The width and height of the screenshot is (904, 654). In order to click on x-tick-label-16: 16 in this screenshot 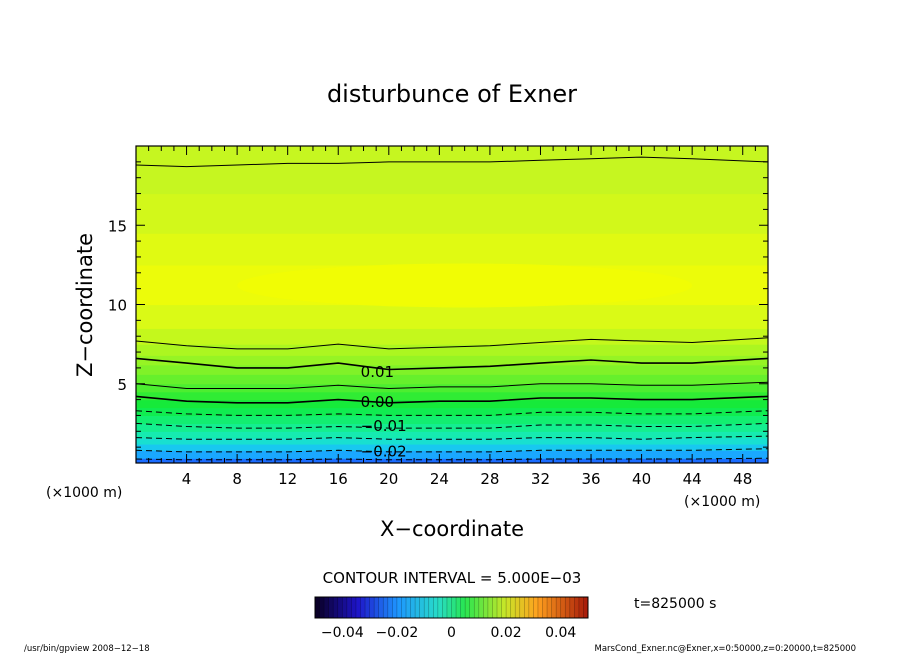, I will do `click(338, 479)`.